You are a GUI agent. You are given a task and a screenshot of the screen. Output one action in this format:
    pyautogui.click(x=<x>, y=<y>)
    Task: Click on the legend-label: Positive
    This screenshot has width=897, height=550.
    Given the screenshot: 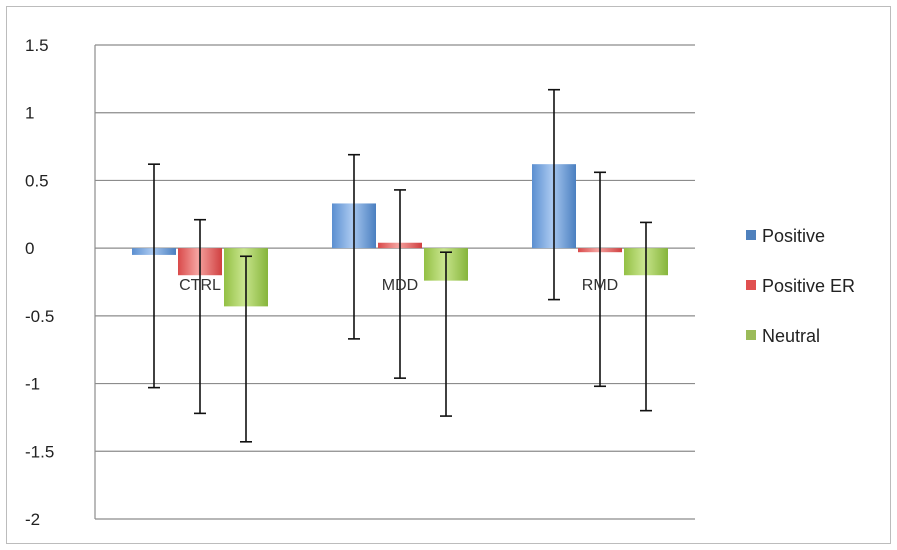 What is the action you would take?
    pyautogui.click(x=793, y=236)
    